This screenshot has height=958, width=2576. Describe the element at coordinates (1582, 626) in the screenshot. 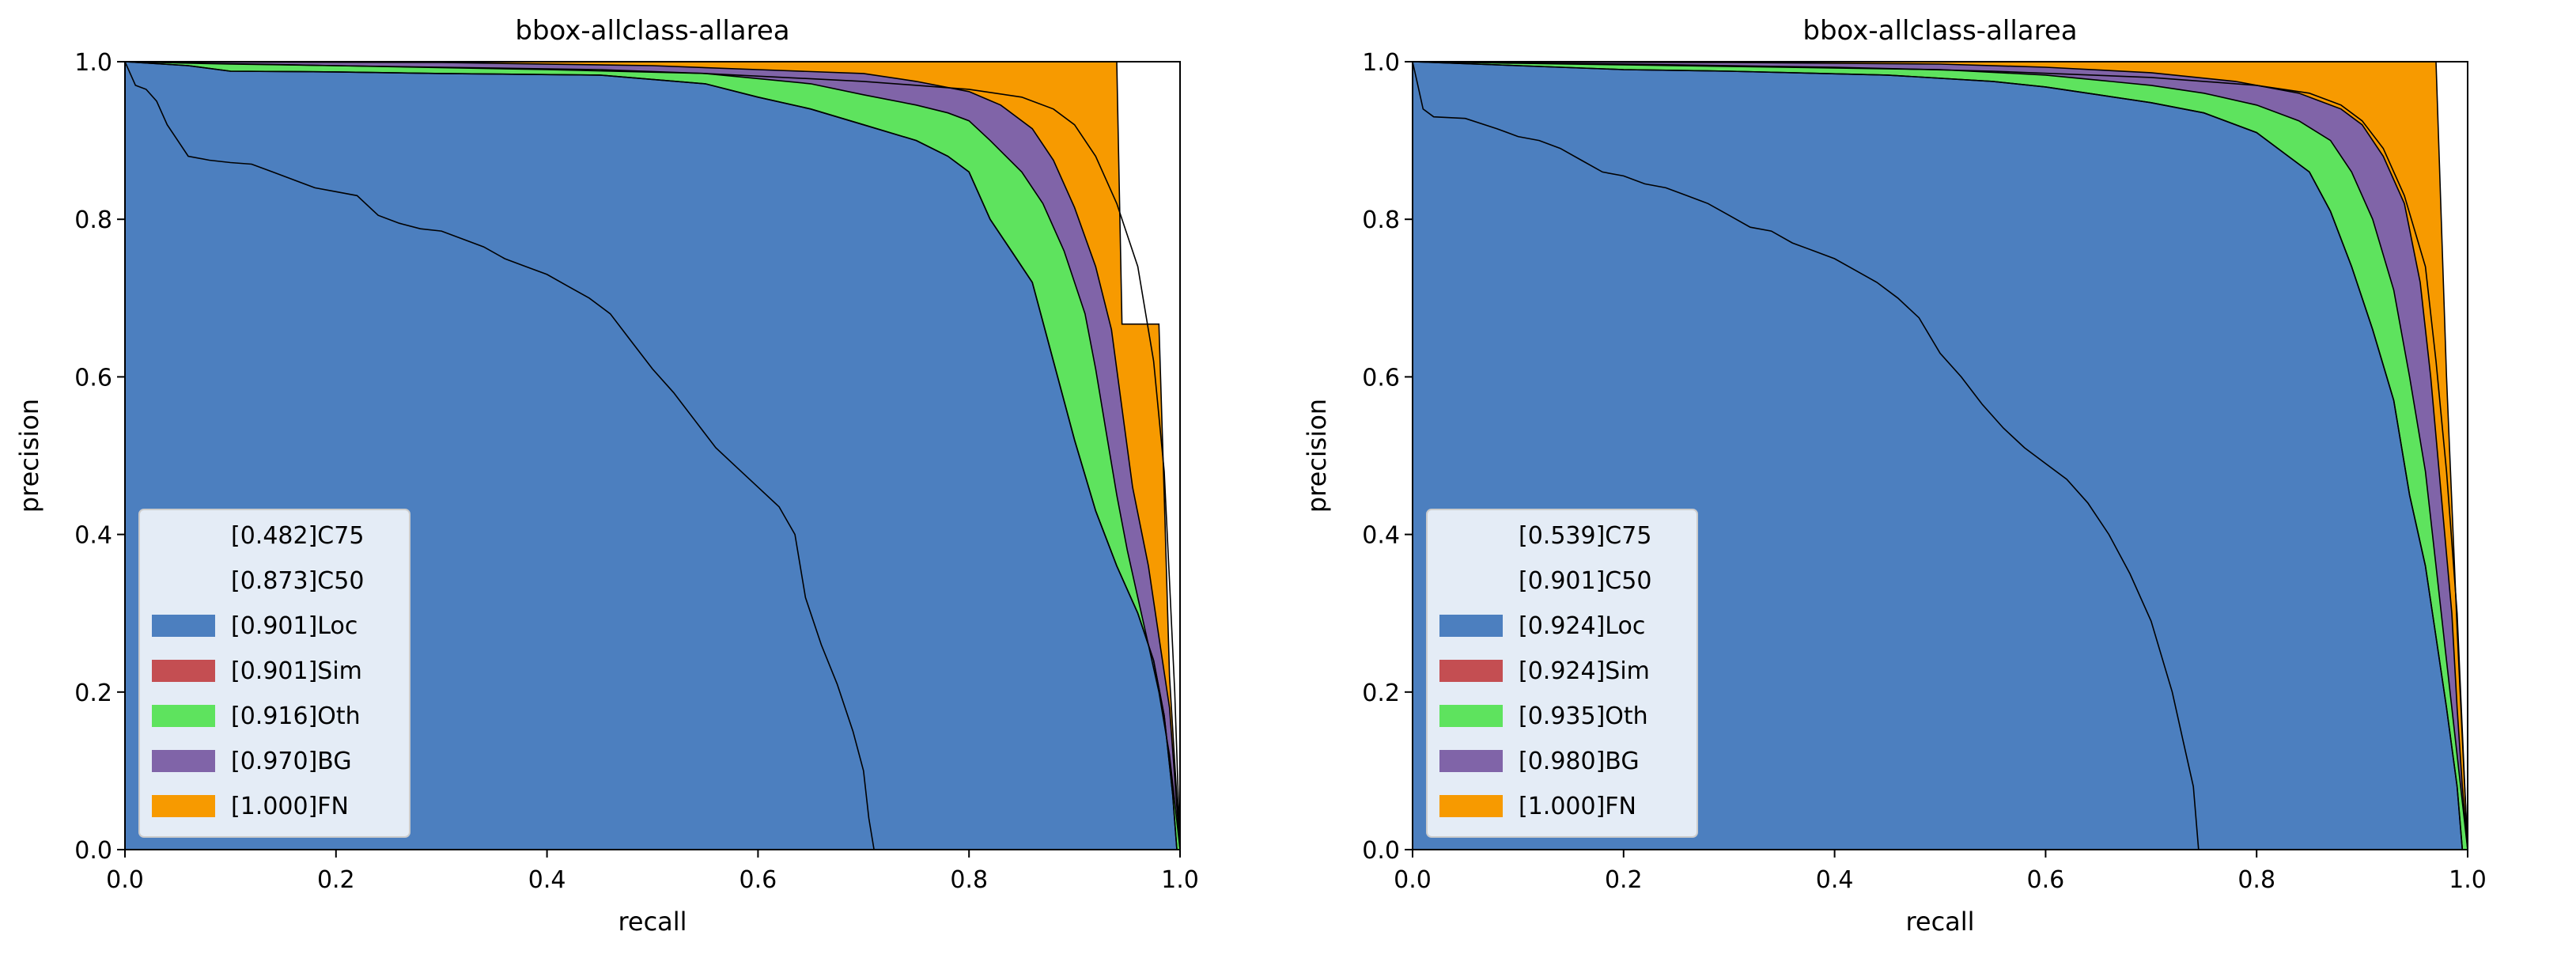

I see `legend-label: [0.924]Loc` at that location.